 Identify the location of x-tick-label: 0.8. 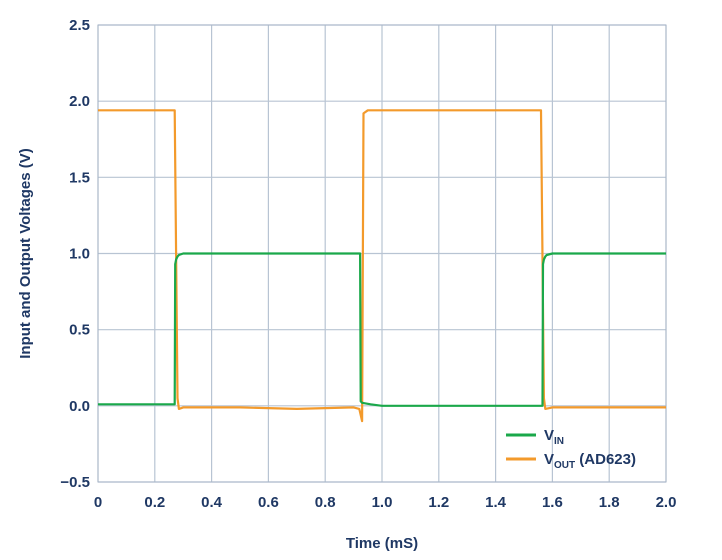
(325, 502).